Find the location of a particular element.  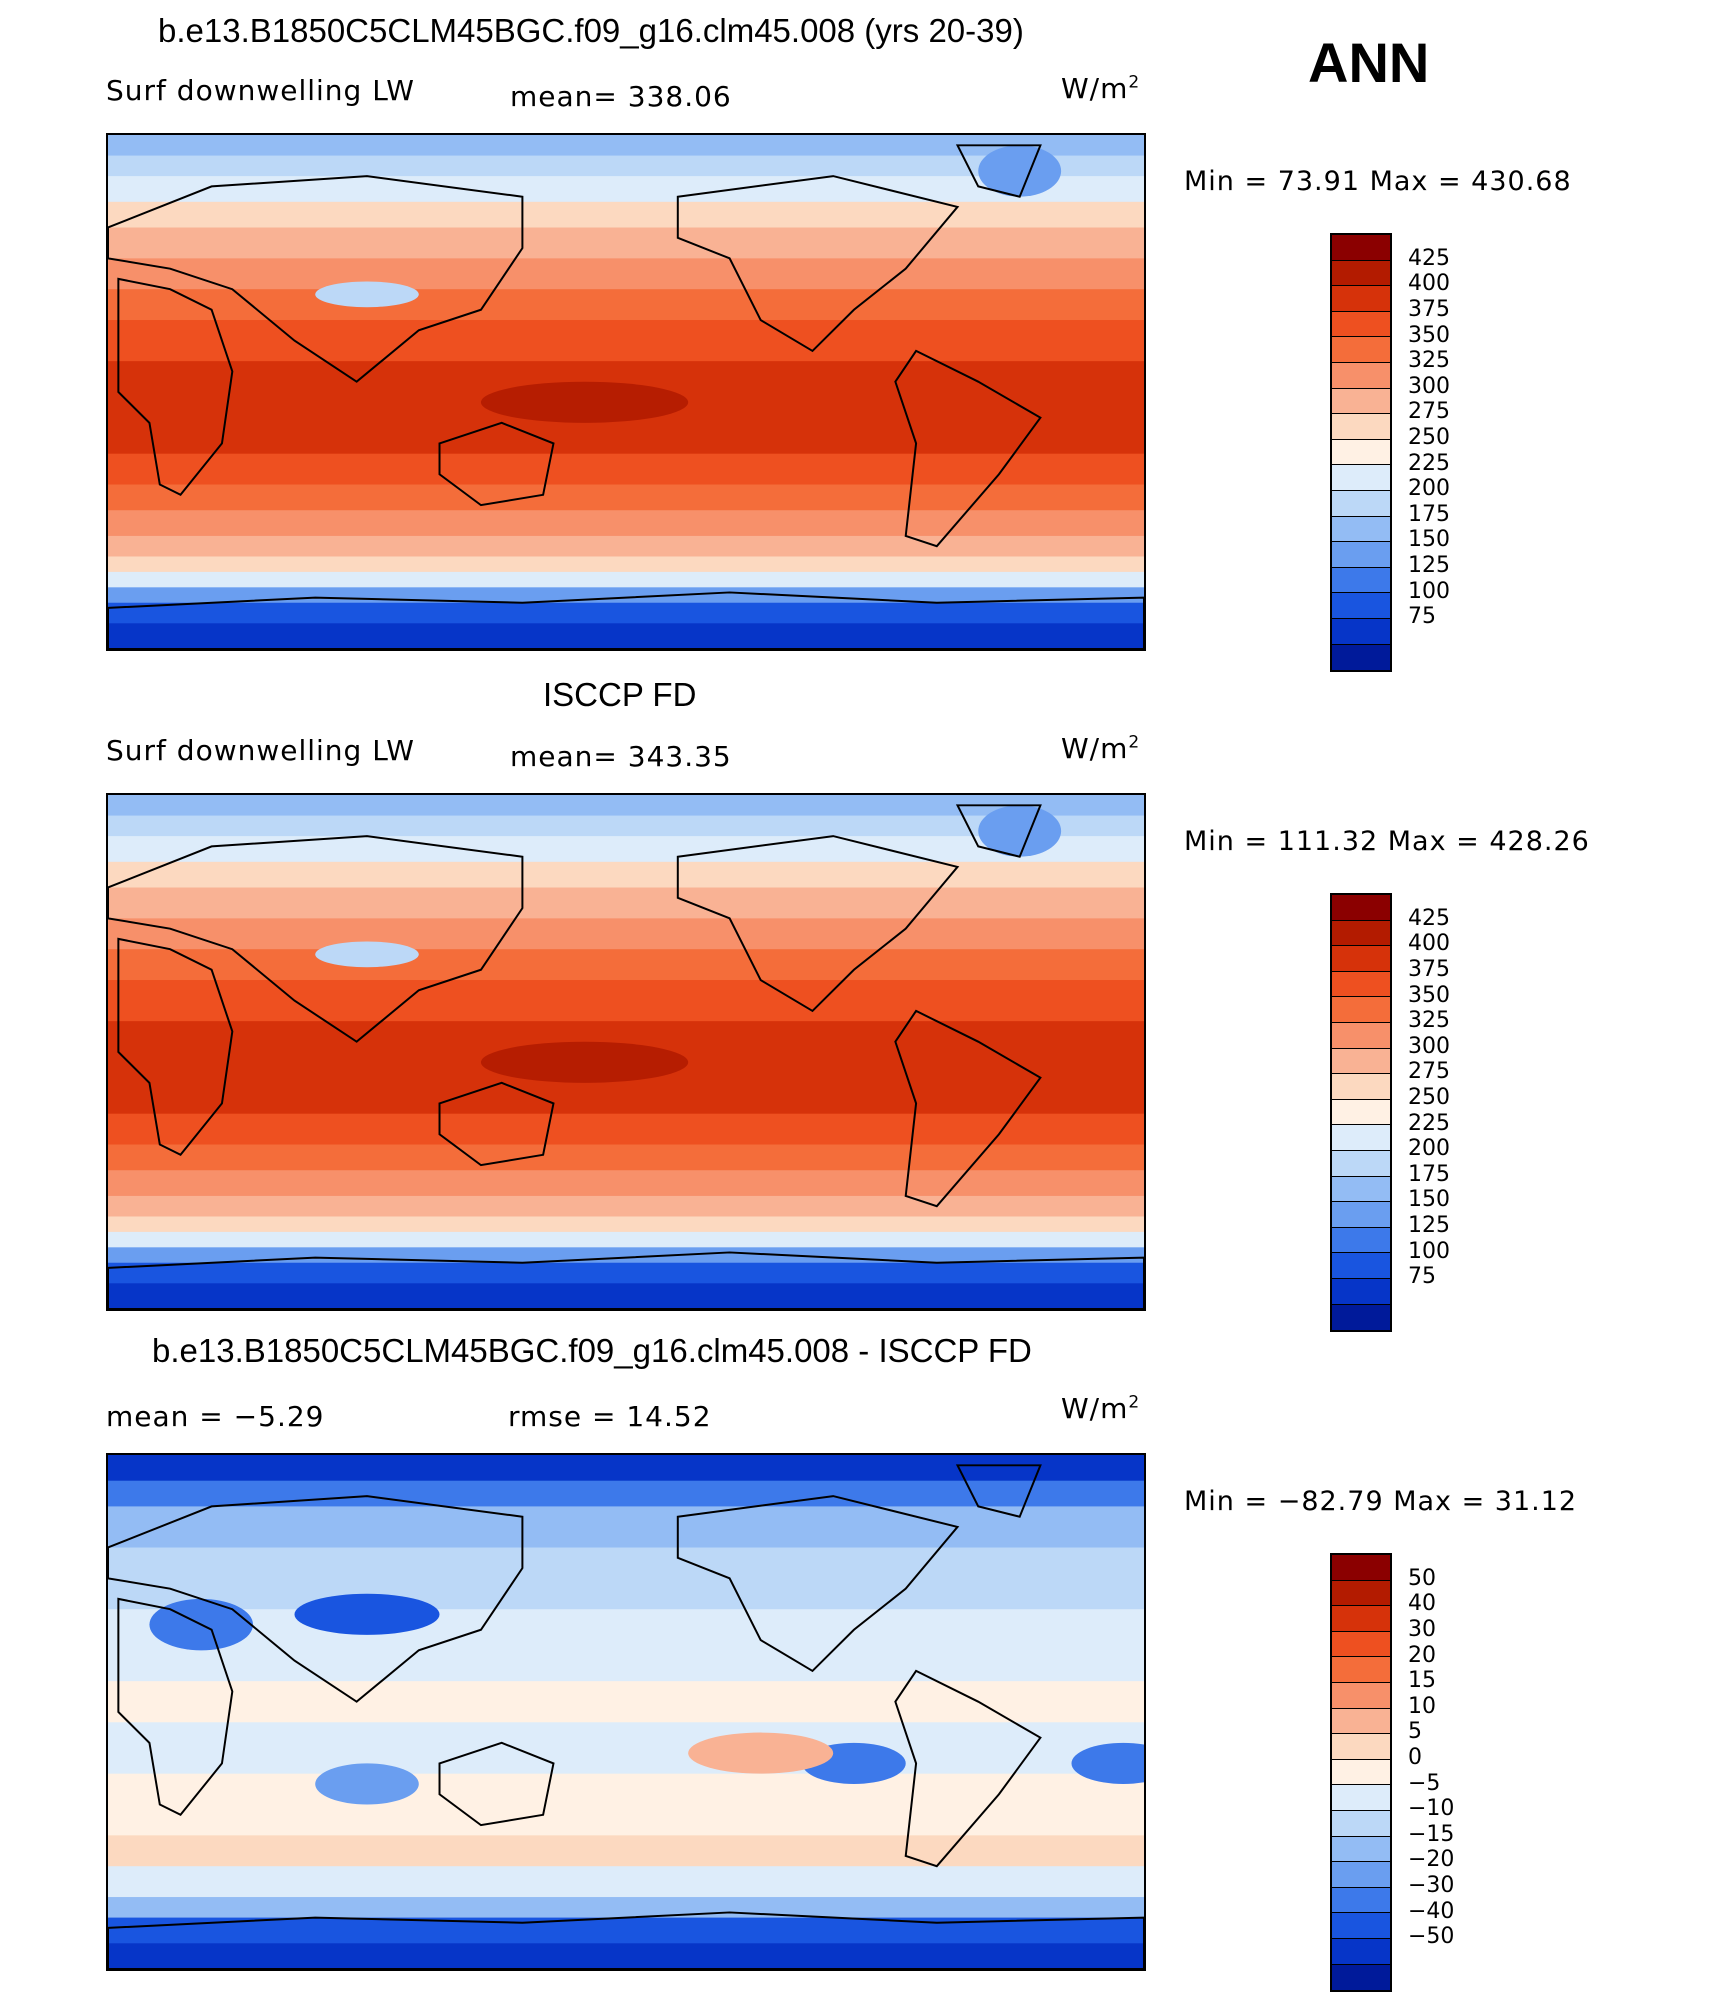

colorbar-tick-label: 425 is located at coordinates (1429, 918).